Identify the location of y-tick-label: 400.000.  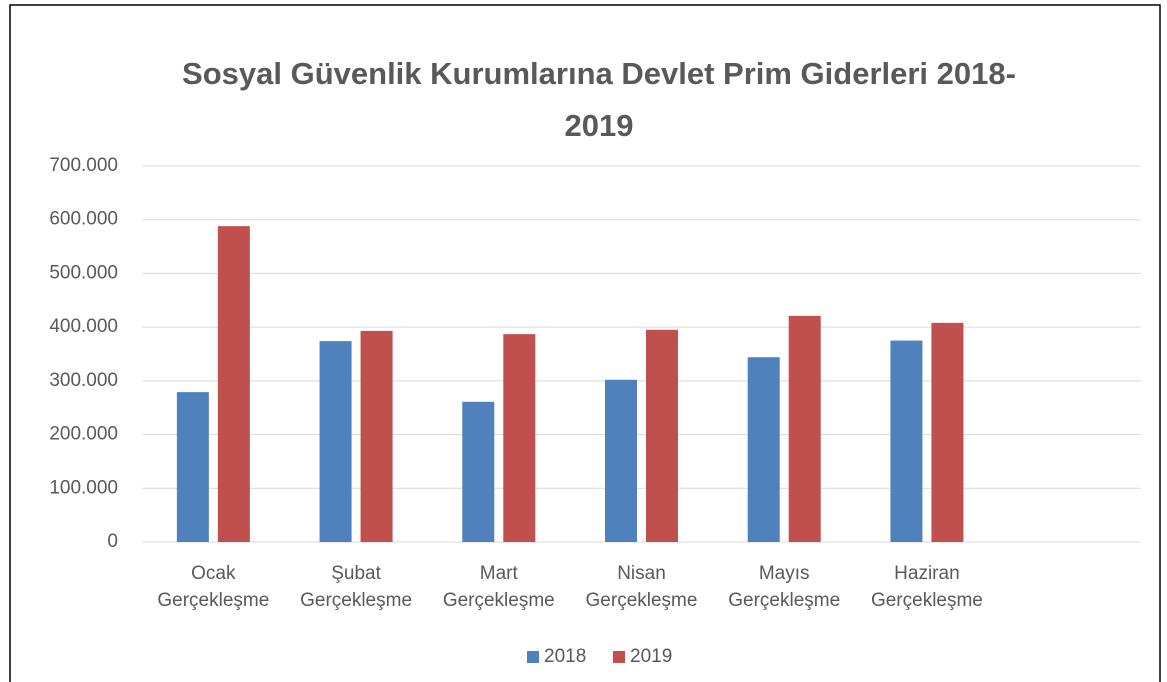
(83, 326).